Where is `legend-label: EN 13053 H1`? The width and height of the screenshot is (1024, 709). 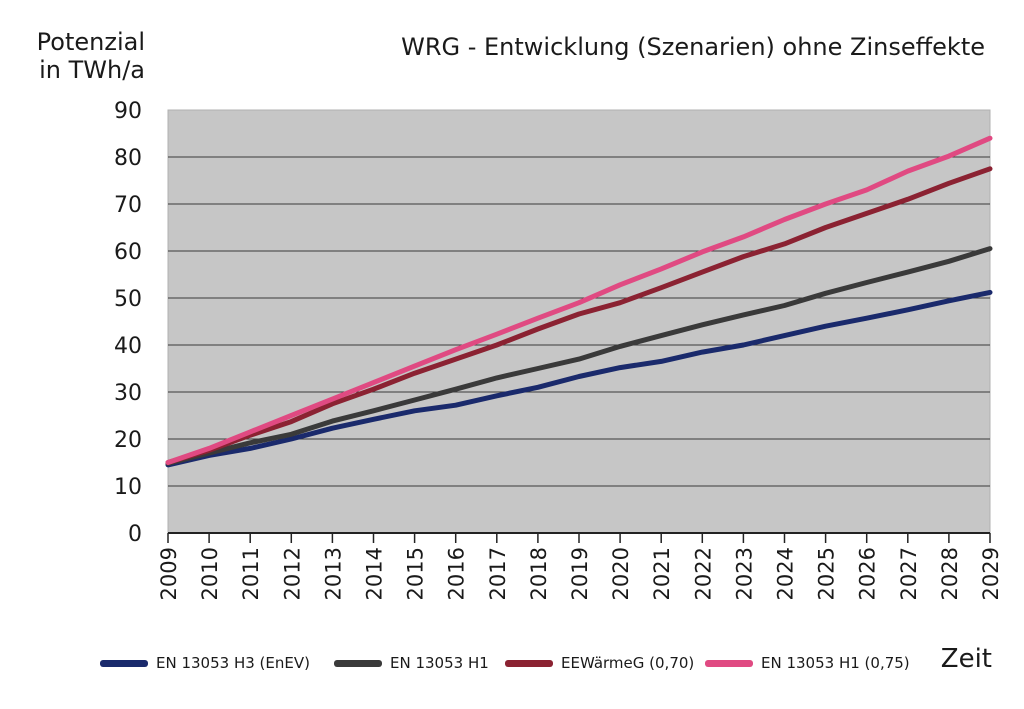 legend-label: EN 13053 H1 is located at coordinates (439, 663).